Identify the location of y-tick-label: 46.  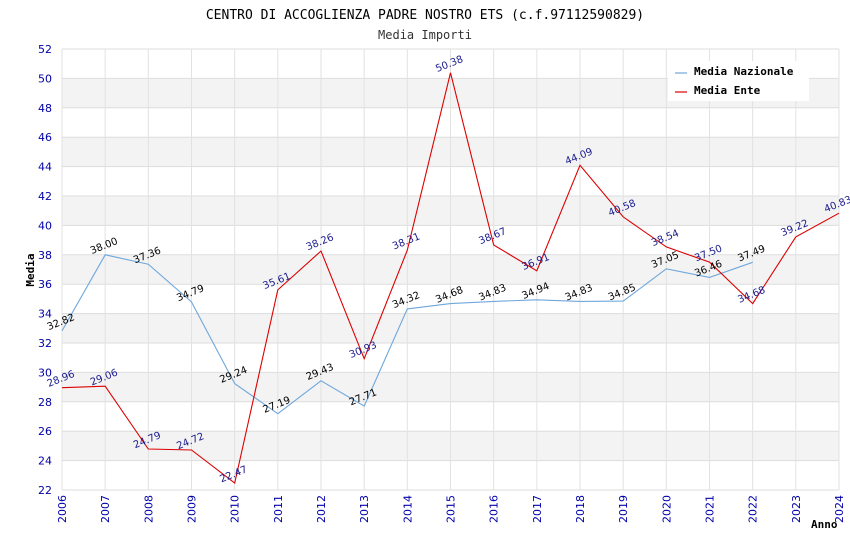
(45, 137).